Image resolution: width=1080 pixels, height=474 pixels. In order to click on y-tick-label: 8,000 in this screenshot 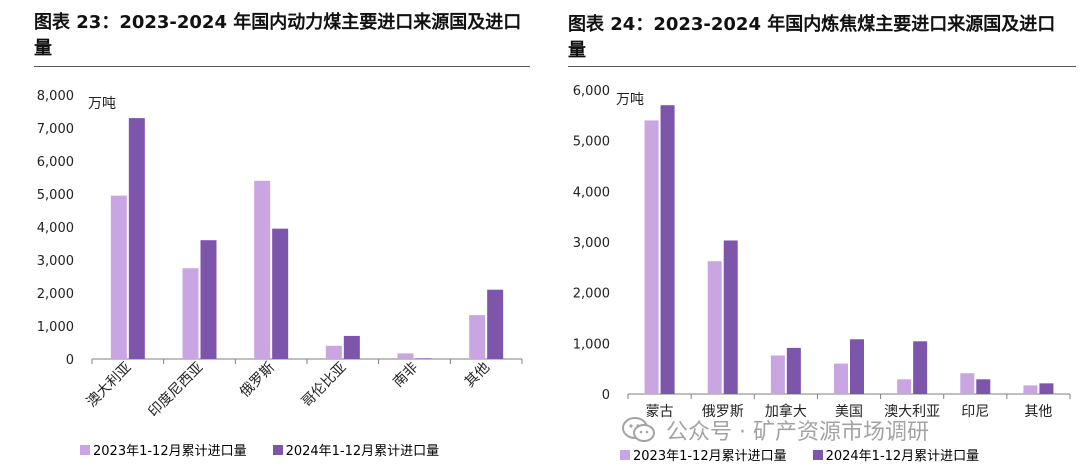, I will do `click(55, 96)`.